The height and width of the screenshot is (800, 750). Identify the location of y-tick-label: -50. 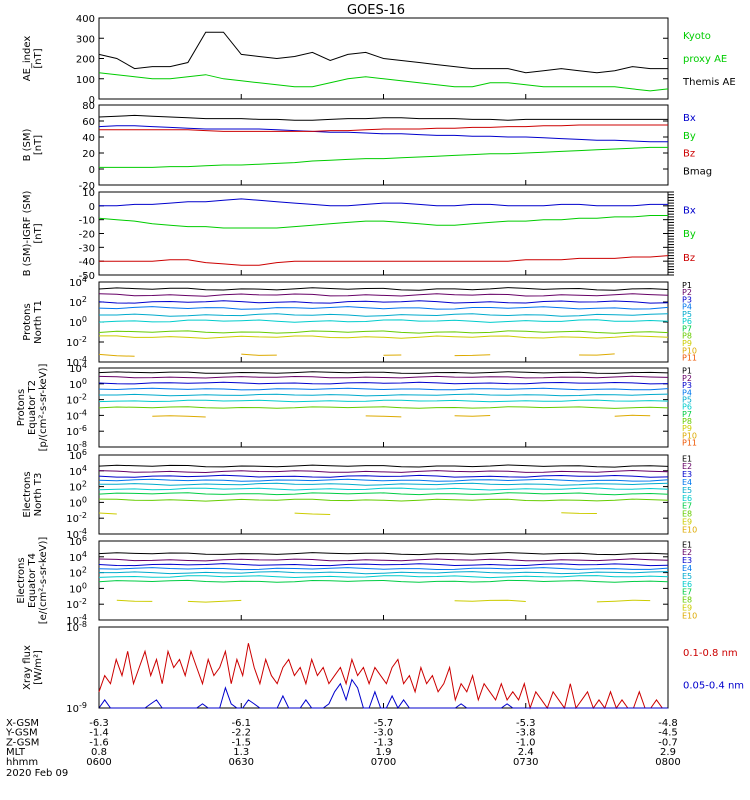
(87, 276).